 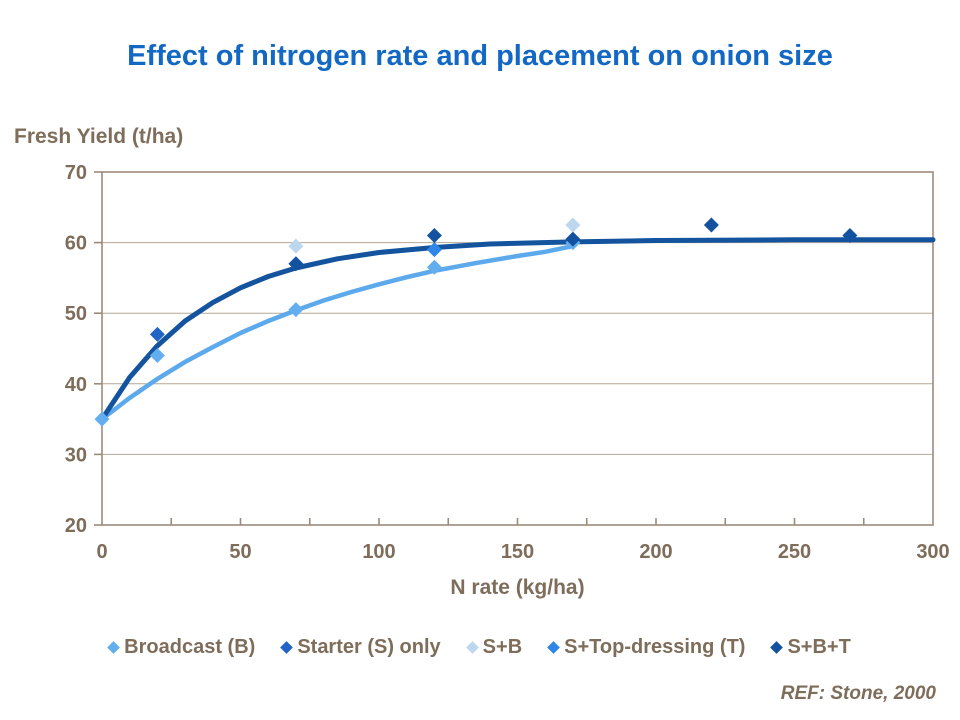 What do you see at coordinates (101, 552) in the screenshot?
I see `x-tick-label: 0` at bounding box center [101, 552].